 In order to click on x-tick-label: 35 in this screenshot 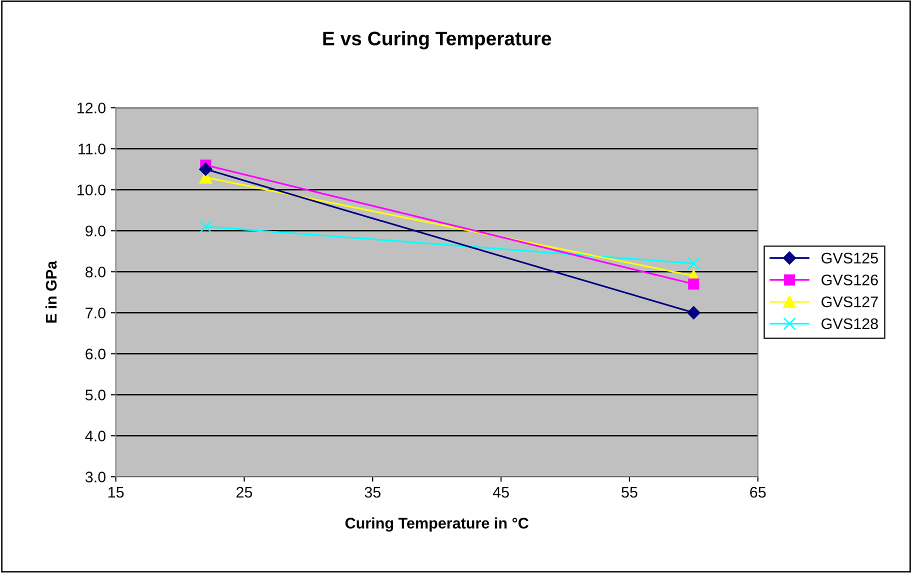, I will do `click(372, 492)`.